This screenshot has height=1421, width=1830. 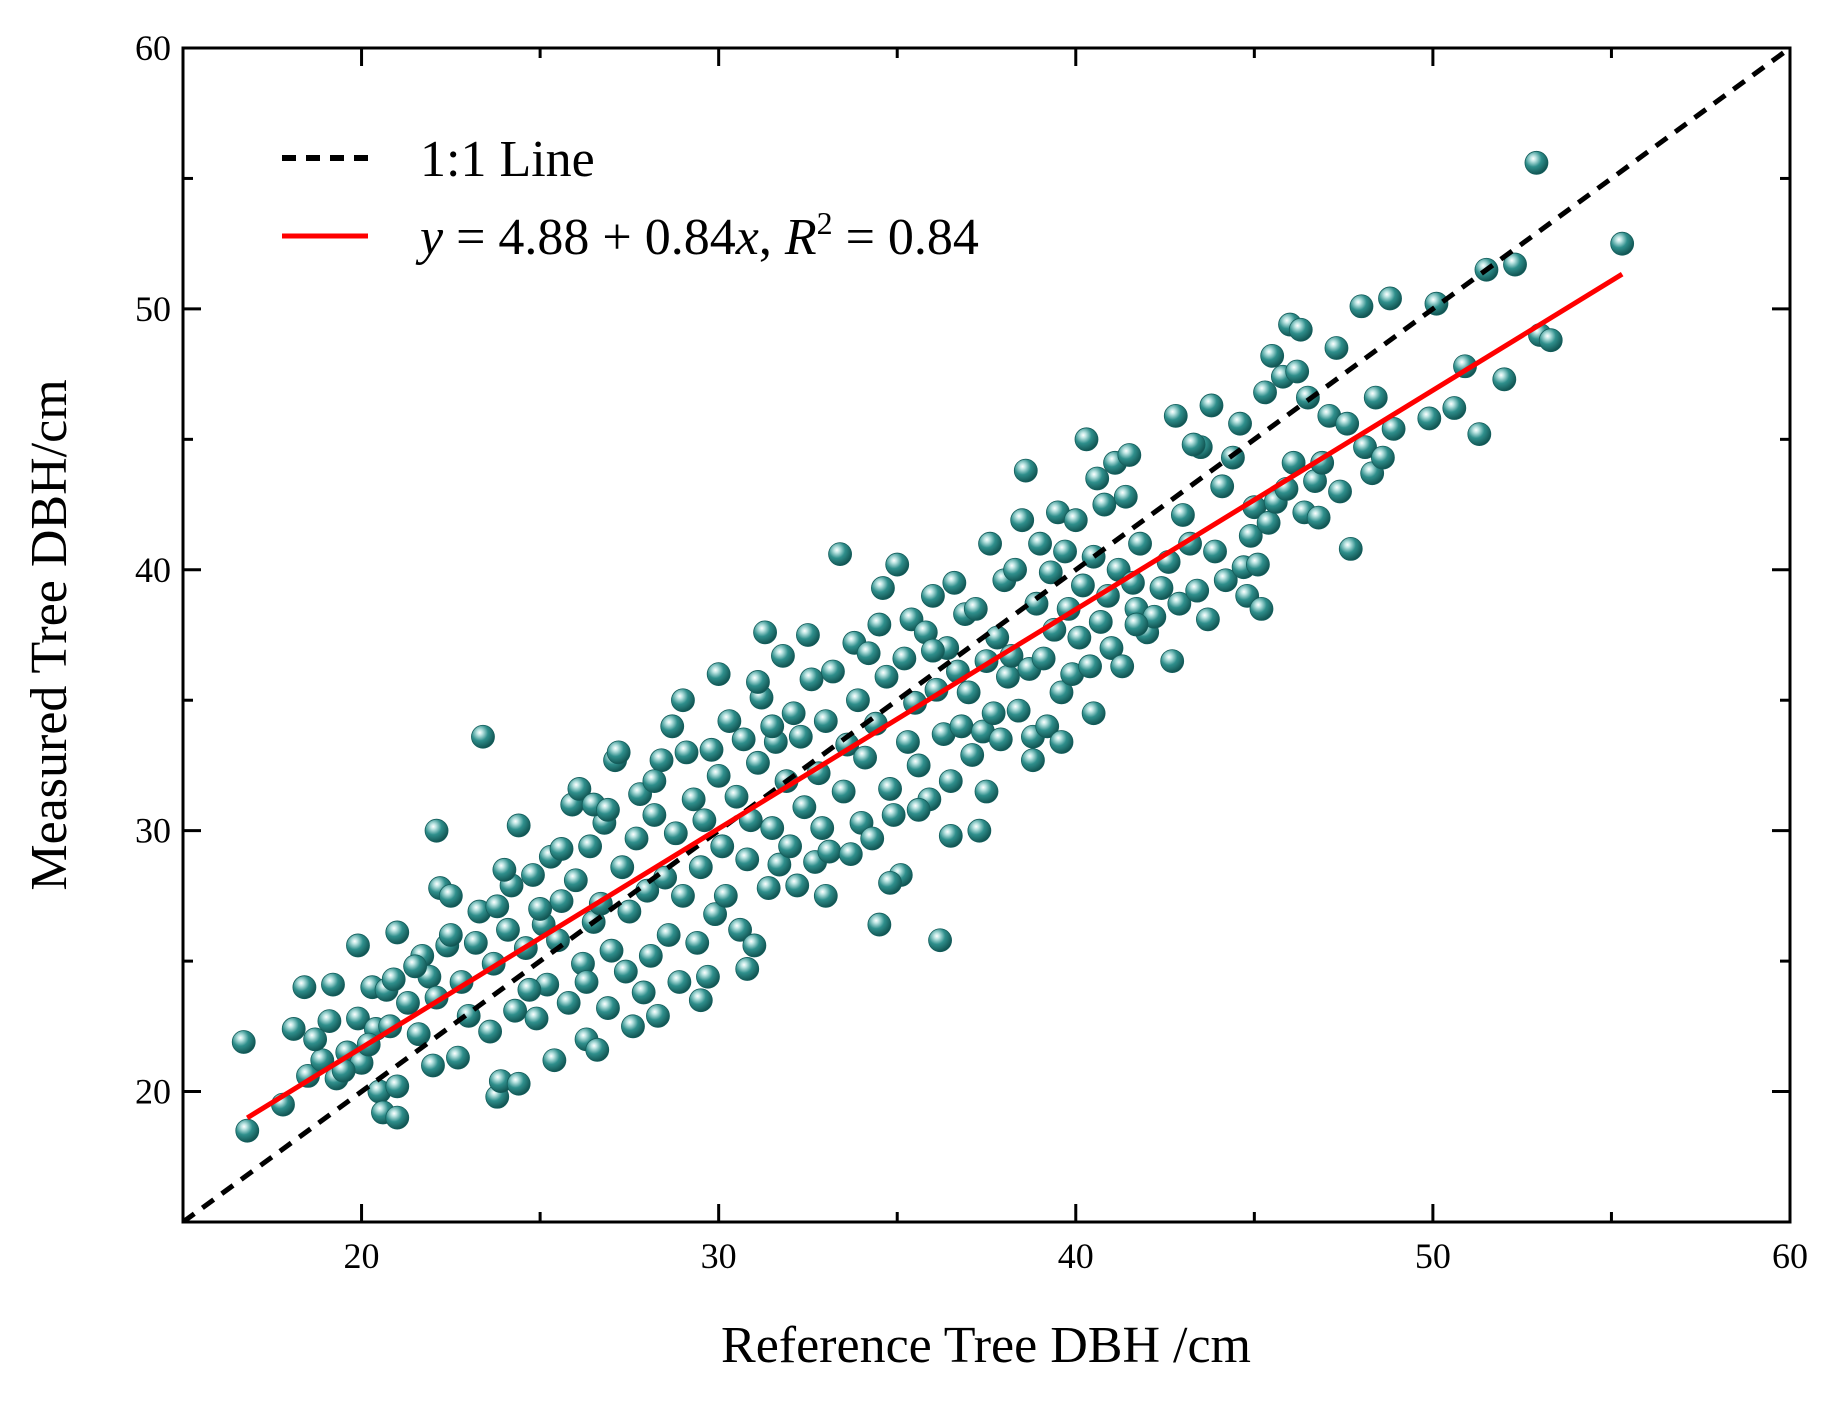 What do you see at coordinates (1076, 1256) in the screenshot?
I see `x-tick-label: 40` at bounding box center [1076, 1256].